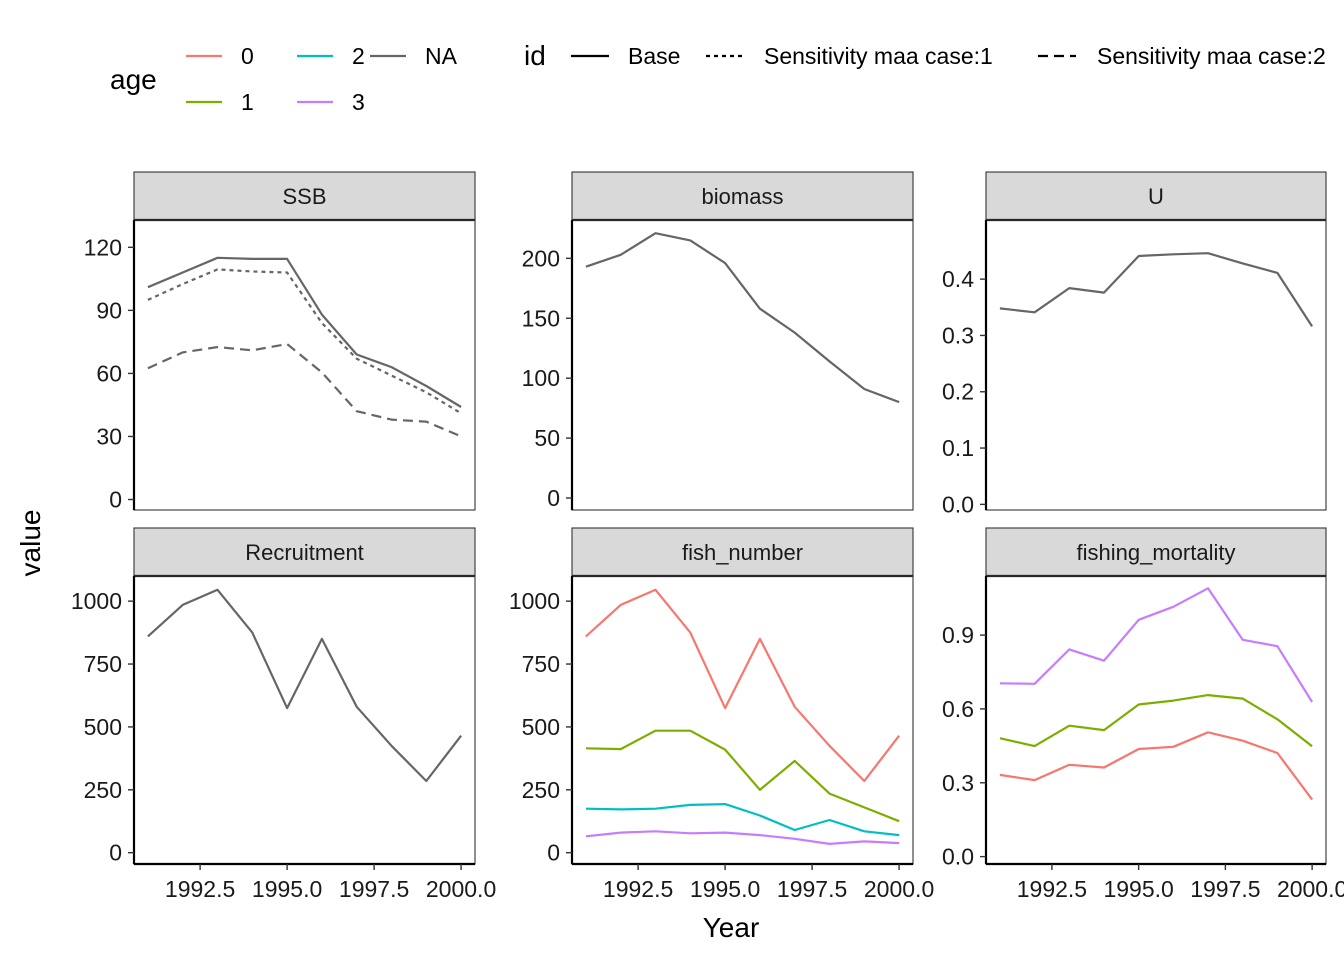 The image size is (1344, 960). Describe the element at coordinates (247, 102) in the screenshot. I see `legend-label: 1` at that location.